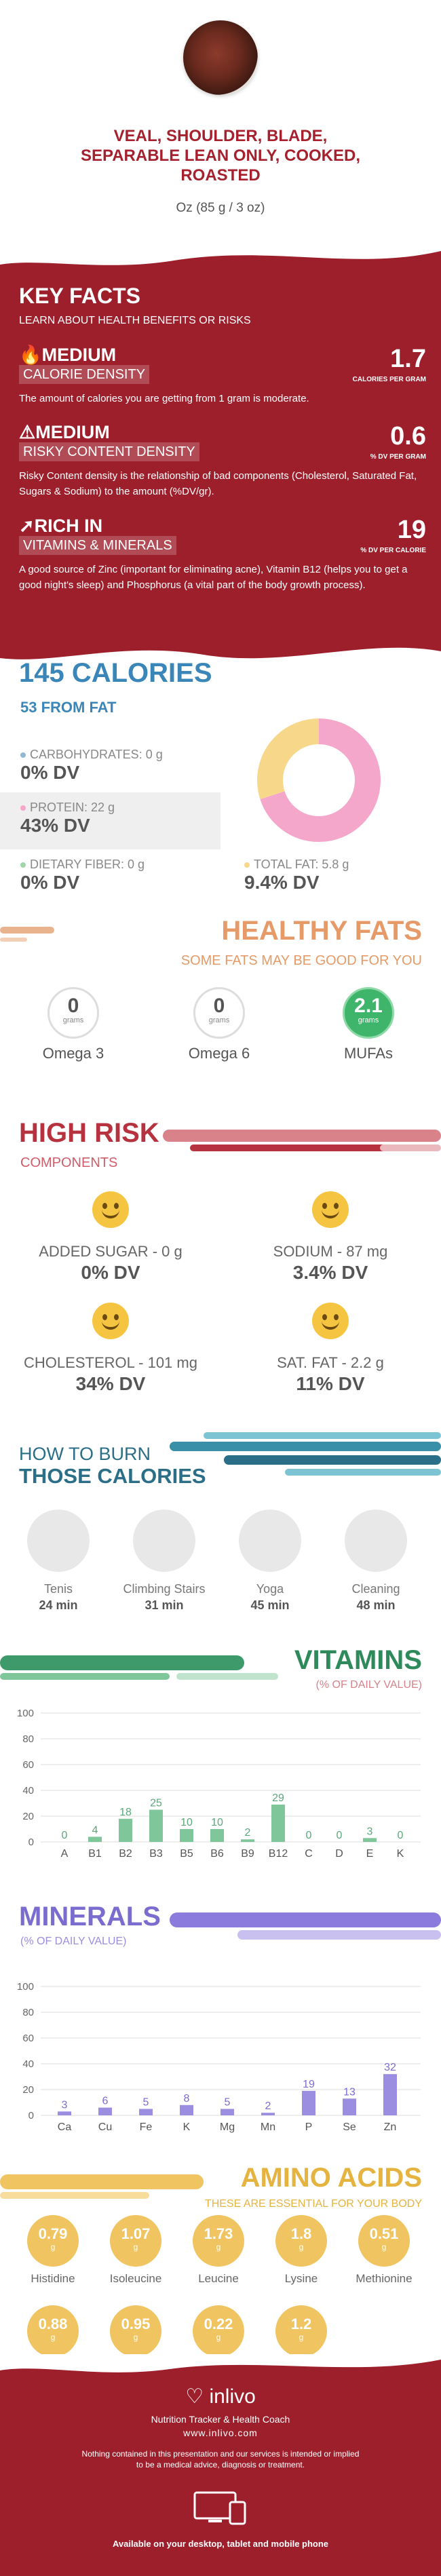 Image resolution: width=441 pixels, height=2576 pixels. I want to click on calorie-donut-chart, so click(319, 780).